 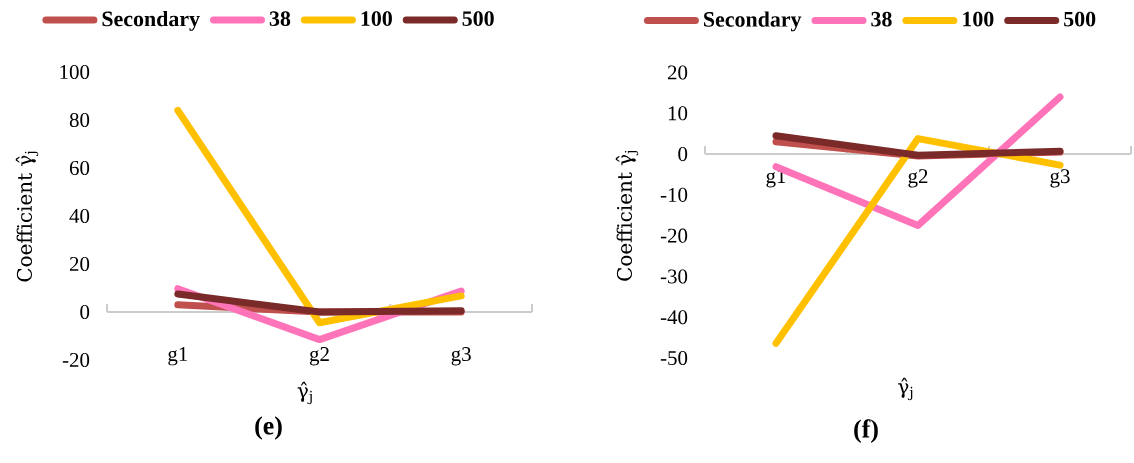 What do you see at coordinates (674, 194) in the screenshot?
I see `y-tick-label: -10` at bounding box center [674, 194].